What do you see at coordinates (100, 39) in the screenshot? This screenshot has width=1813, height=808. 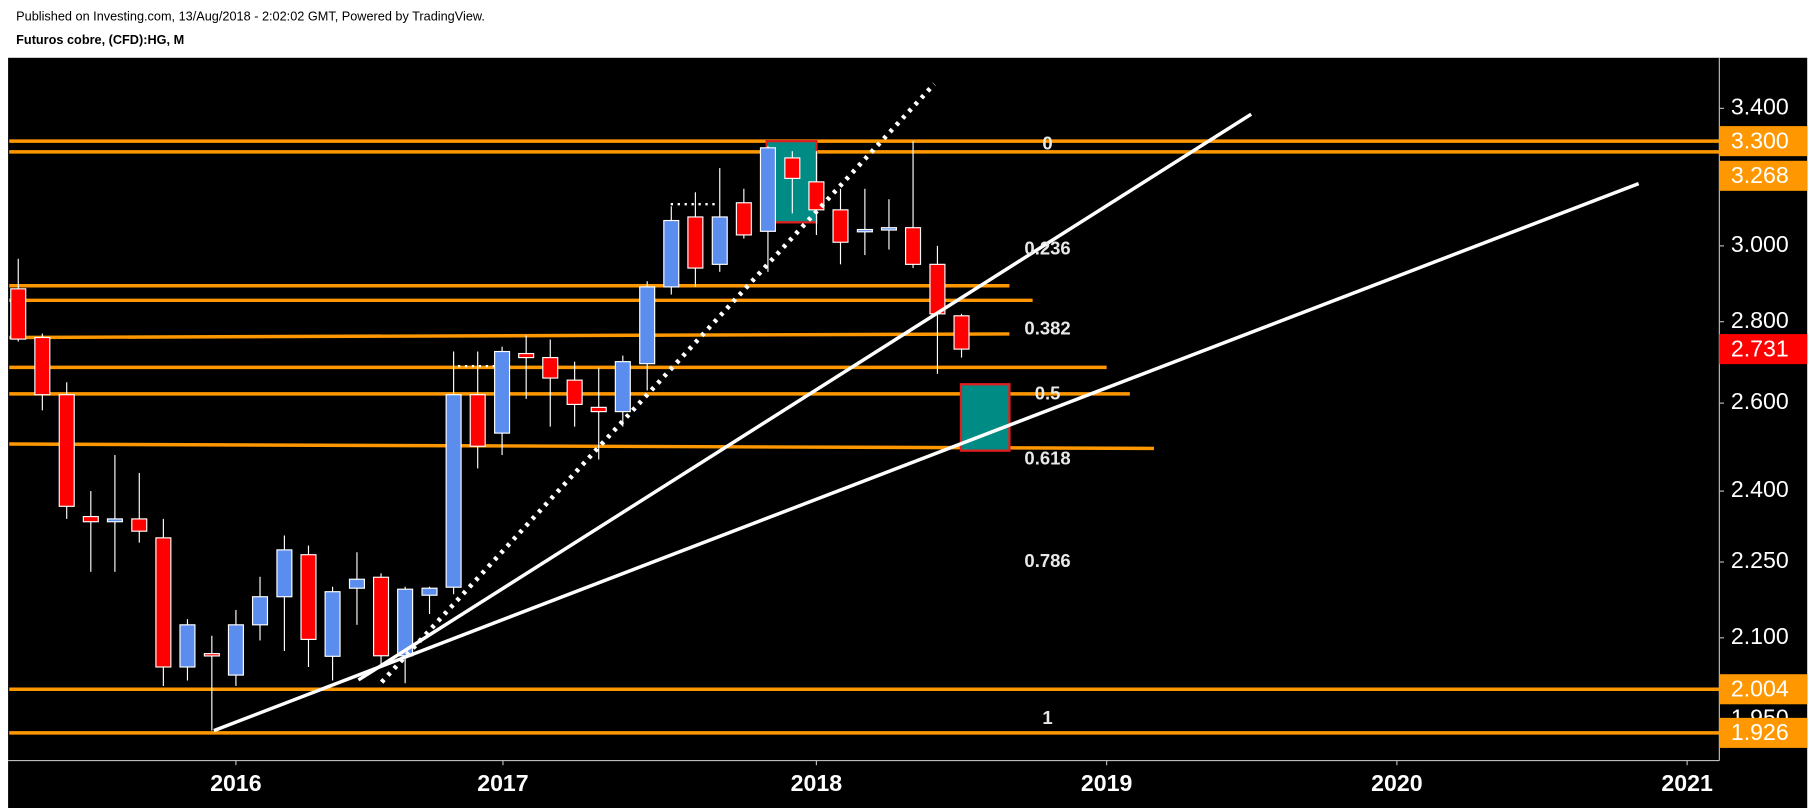 I see `symbol-title: Futuros cobre, (CFD):HG, M` at bounding box center [100, 39].